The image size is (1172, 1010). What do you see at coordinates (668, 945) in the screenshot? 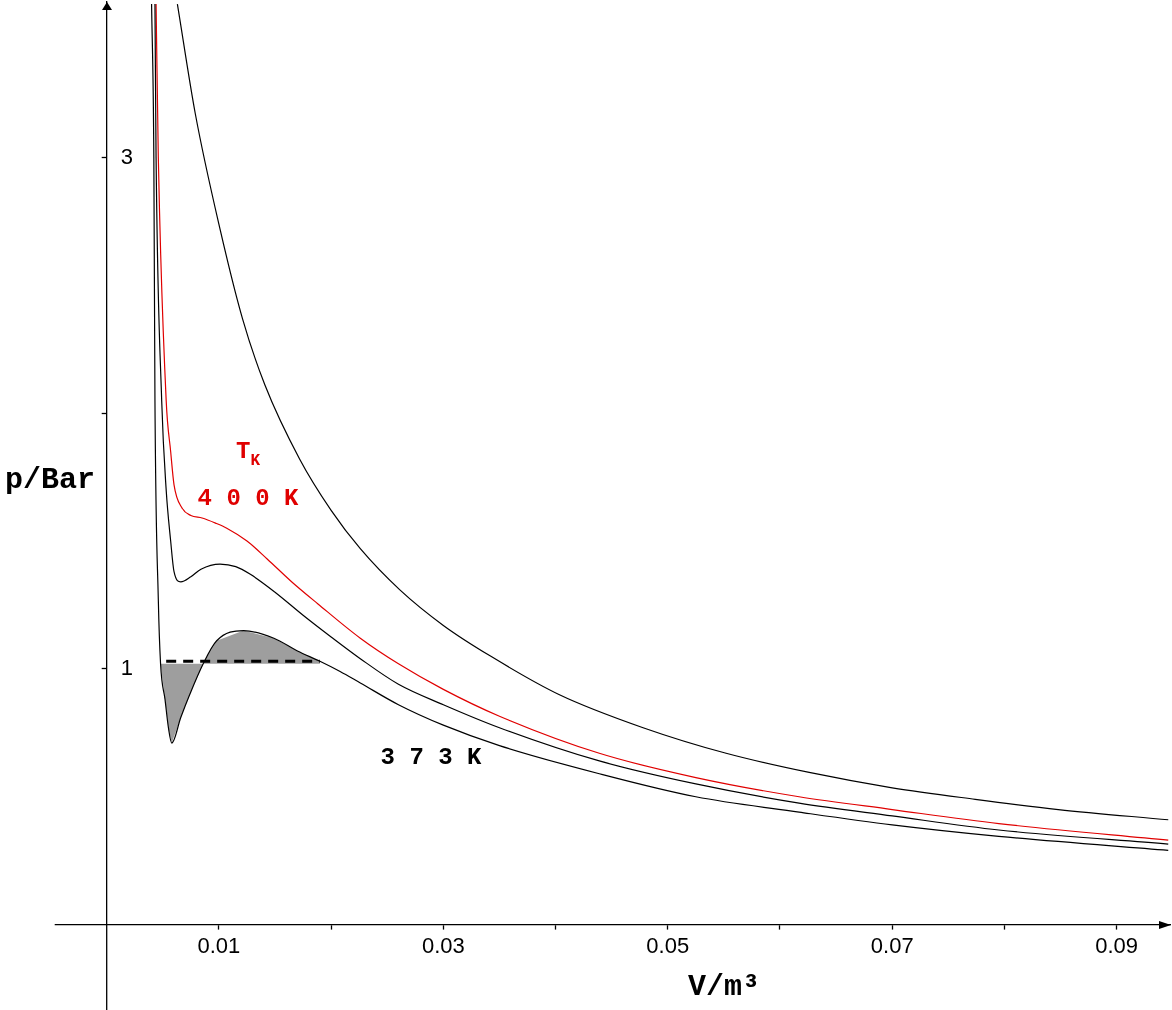
I see `x-tick-label: 0.05` at bounding box center [668, 945].